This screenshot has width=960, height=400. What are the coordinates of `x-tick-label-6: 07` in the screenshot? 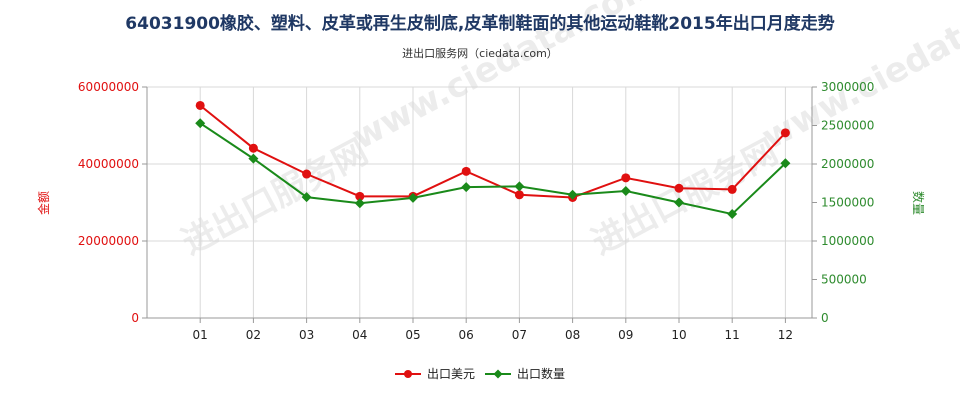 It's located at (519, 335).